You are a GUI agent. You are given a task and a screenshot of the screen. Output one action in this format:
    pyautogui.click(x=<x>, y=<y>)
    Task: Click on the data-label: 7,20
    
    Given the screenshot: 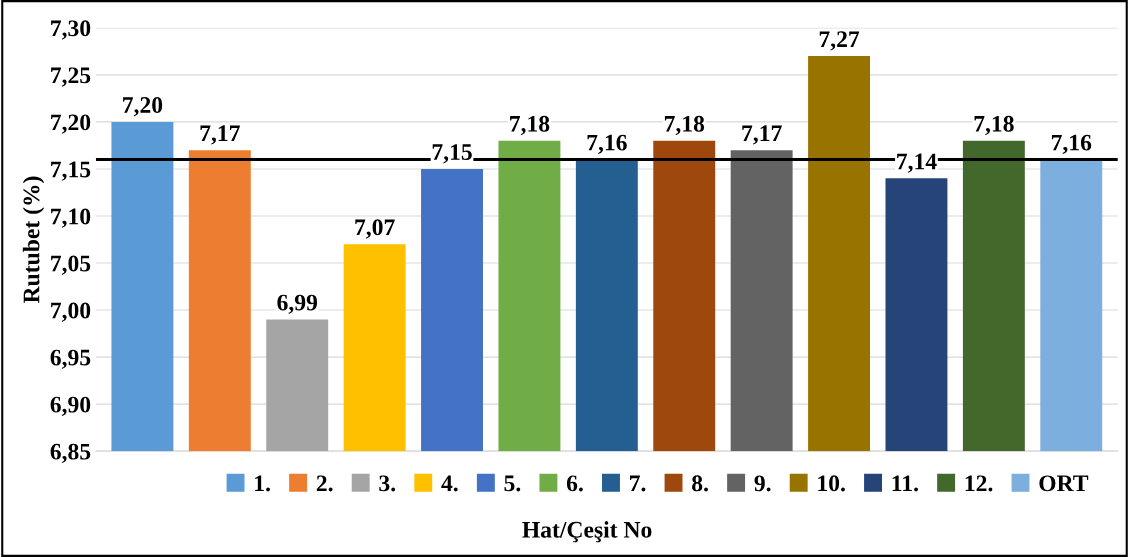 What is the action you would take?
    pyautogui.click(x=143, y=107)
    